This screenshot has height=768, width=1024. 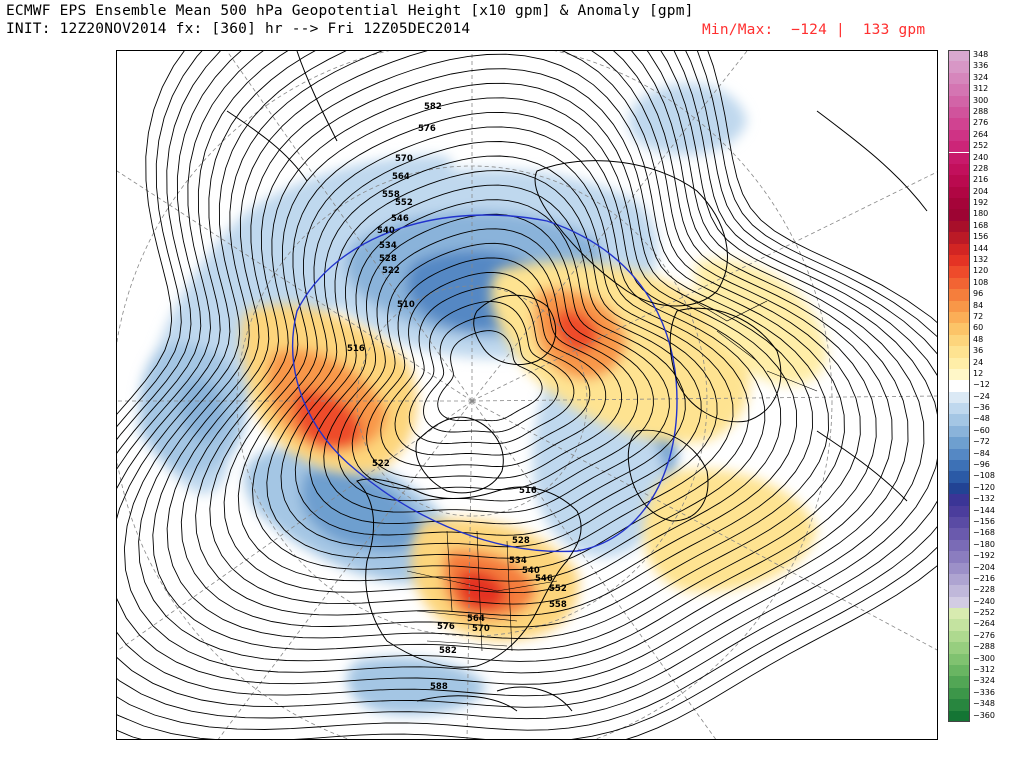 I want to click on contour-label: 582, so click(x=448, y=651).